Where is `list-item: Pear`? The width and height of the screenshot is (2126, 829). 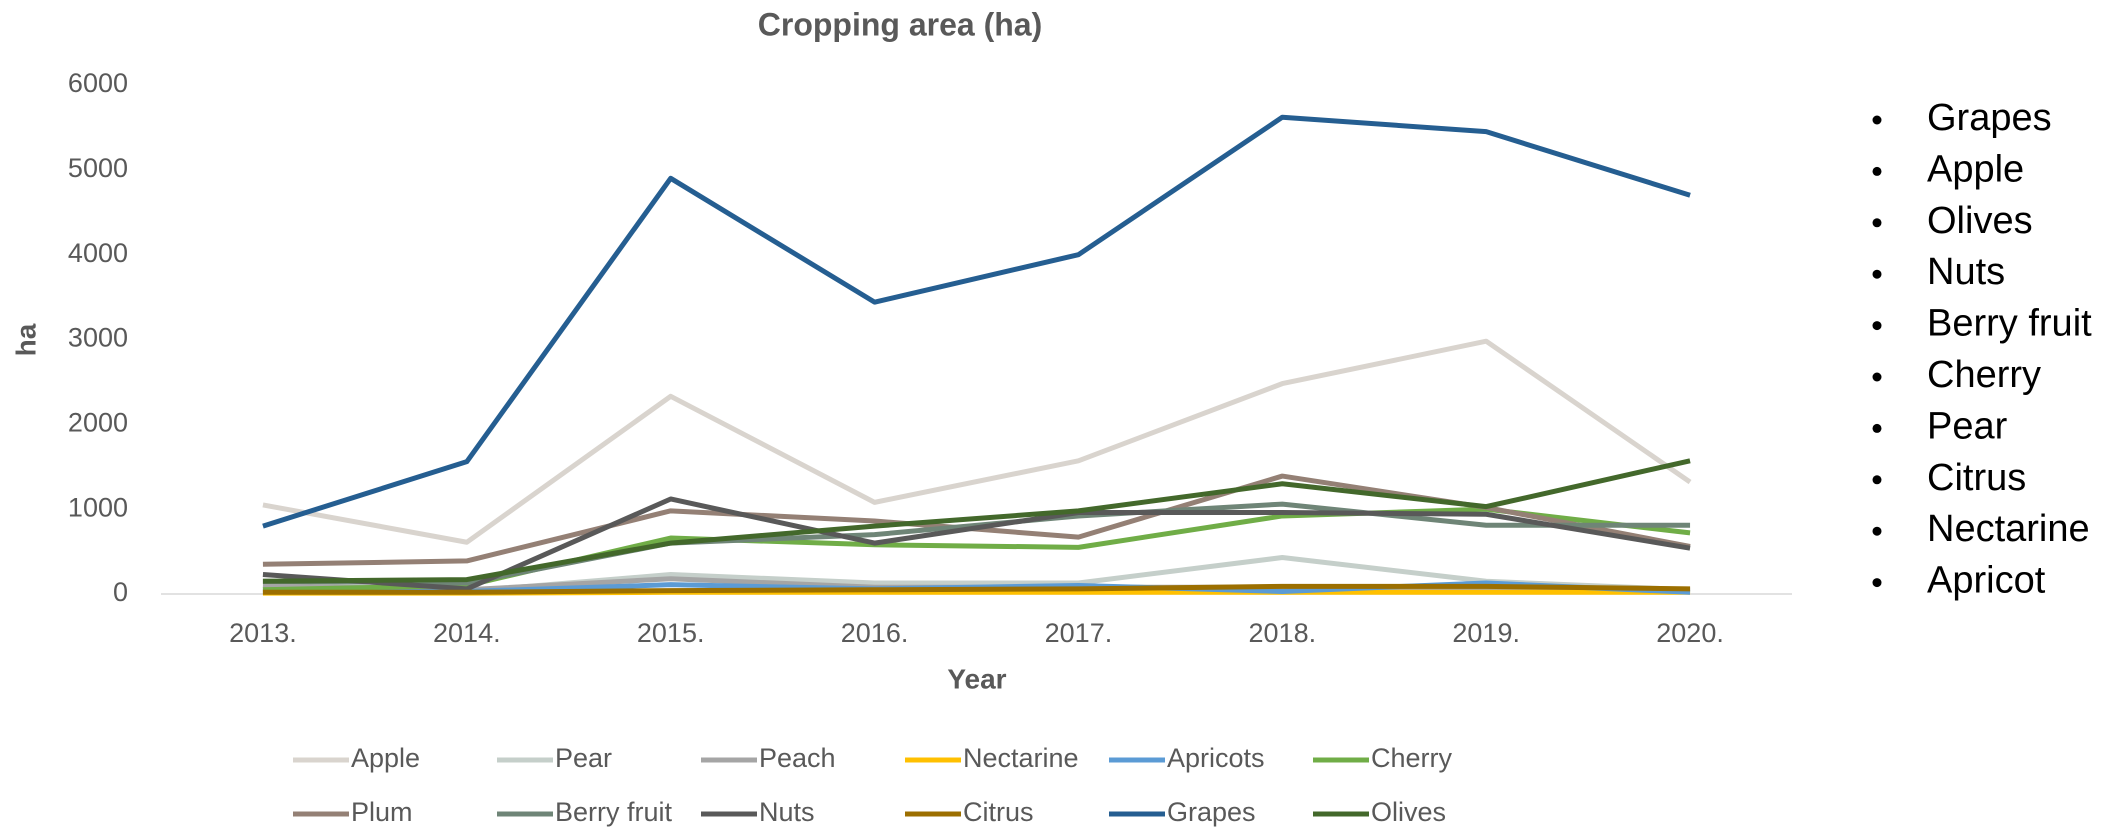 list-item: Pear is located at coordinates (1967, 426).